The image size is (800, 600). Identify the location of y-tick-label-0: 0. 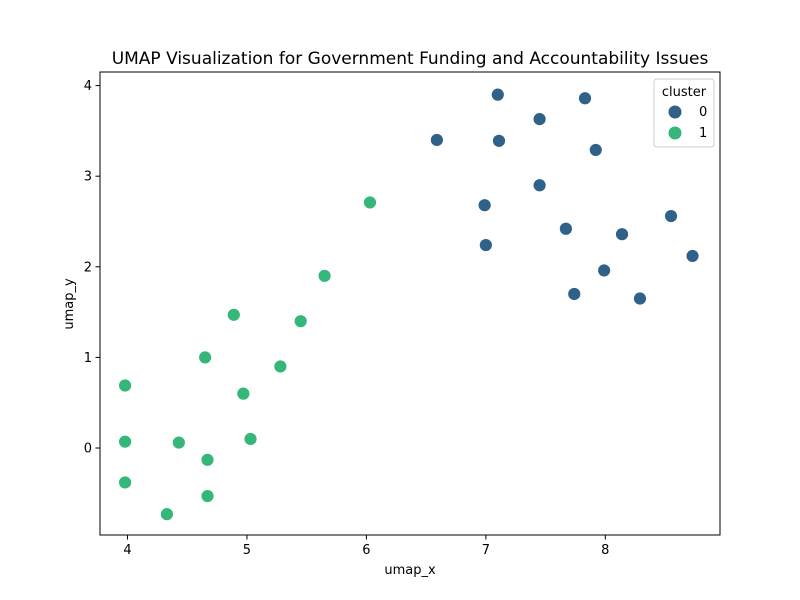
(88, 449).